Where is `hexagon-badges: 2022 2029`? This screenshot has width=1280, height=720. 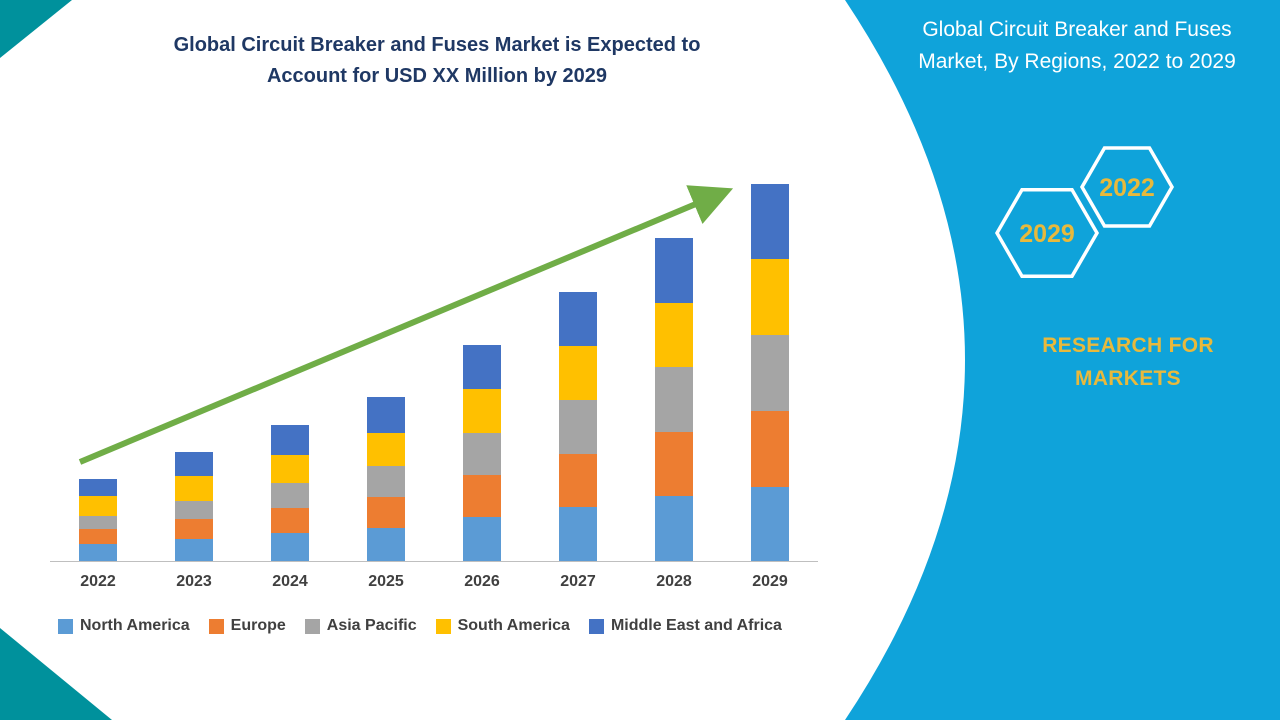 hexagon-badges: 2022 2029 is located at coordinates (1084, 212).